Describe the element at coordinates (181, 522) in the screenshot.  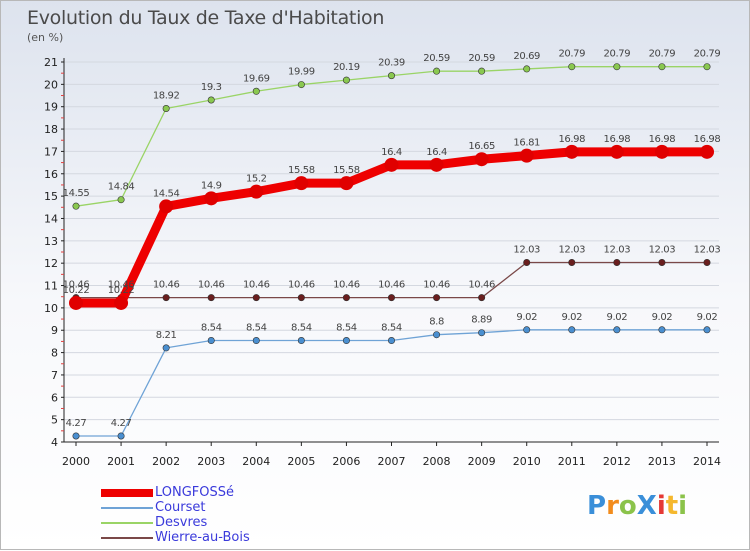
I see `legend-label: Desvres` at that location.